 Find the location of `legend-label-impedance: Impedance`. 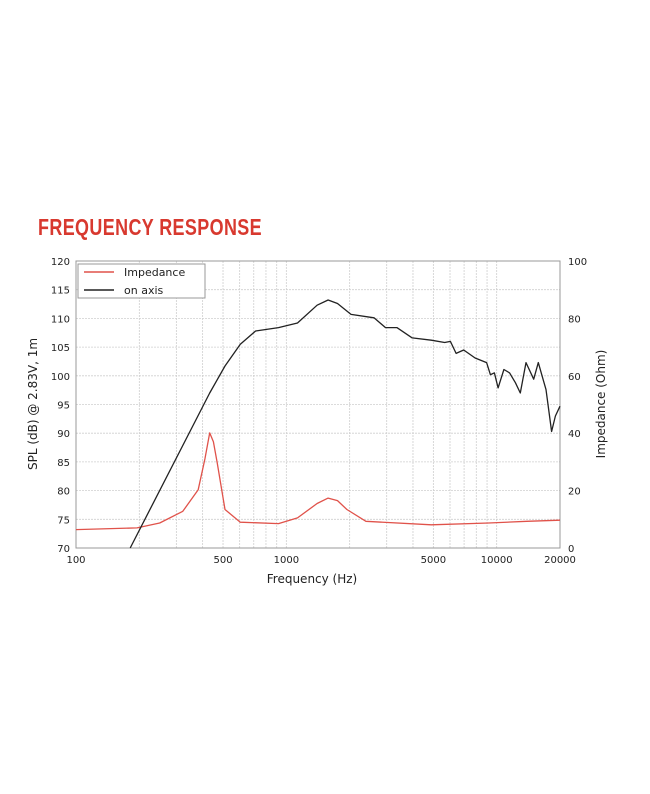

legend-label-impedance: Impedance is located at coordinates (154, 272).